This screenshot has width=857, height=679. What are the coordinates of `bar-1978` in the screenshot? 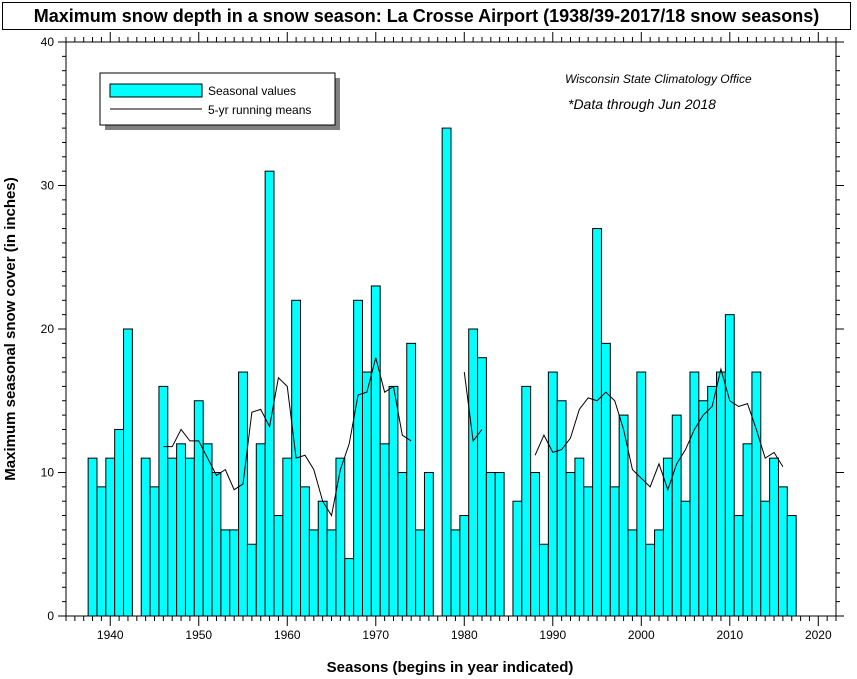 It's located at (446, 372).